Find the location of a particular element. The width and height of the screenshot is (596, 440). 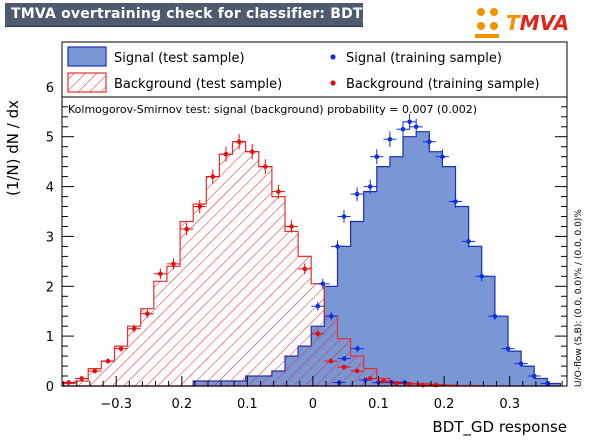

y-tick-label: 0 is located at coordinates (50, 387).